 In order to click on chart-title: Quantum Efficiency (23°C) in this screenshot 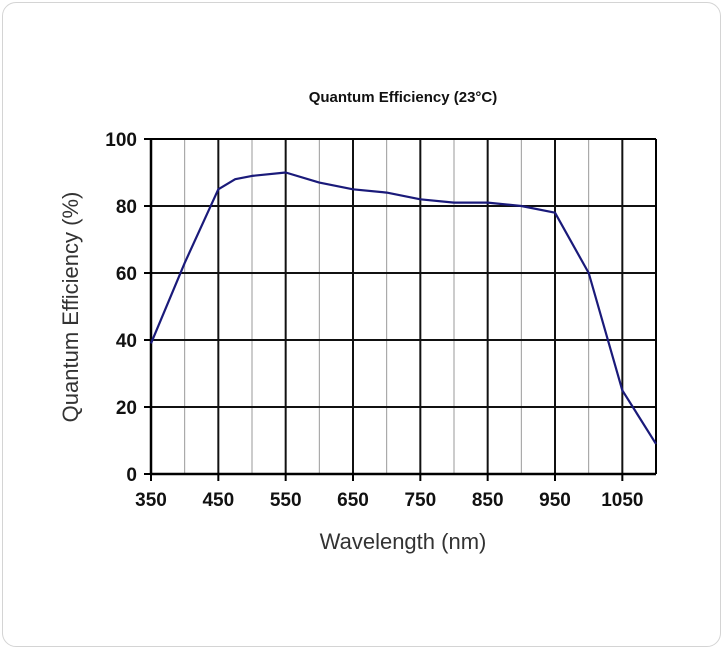, I will do `click(403, 97)`.